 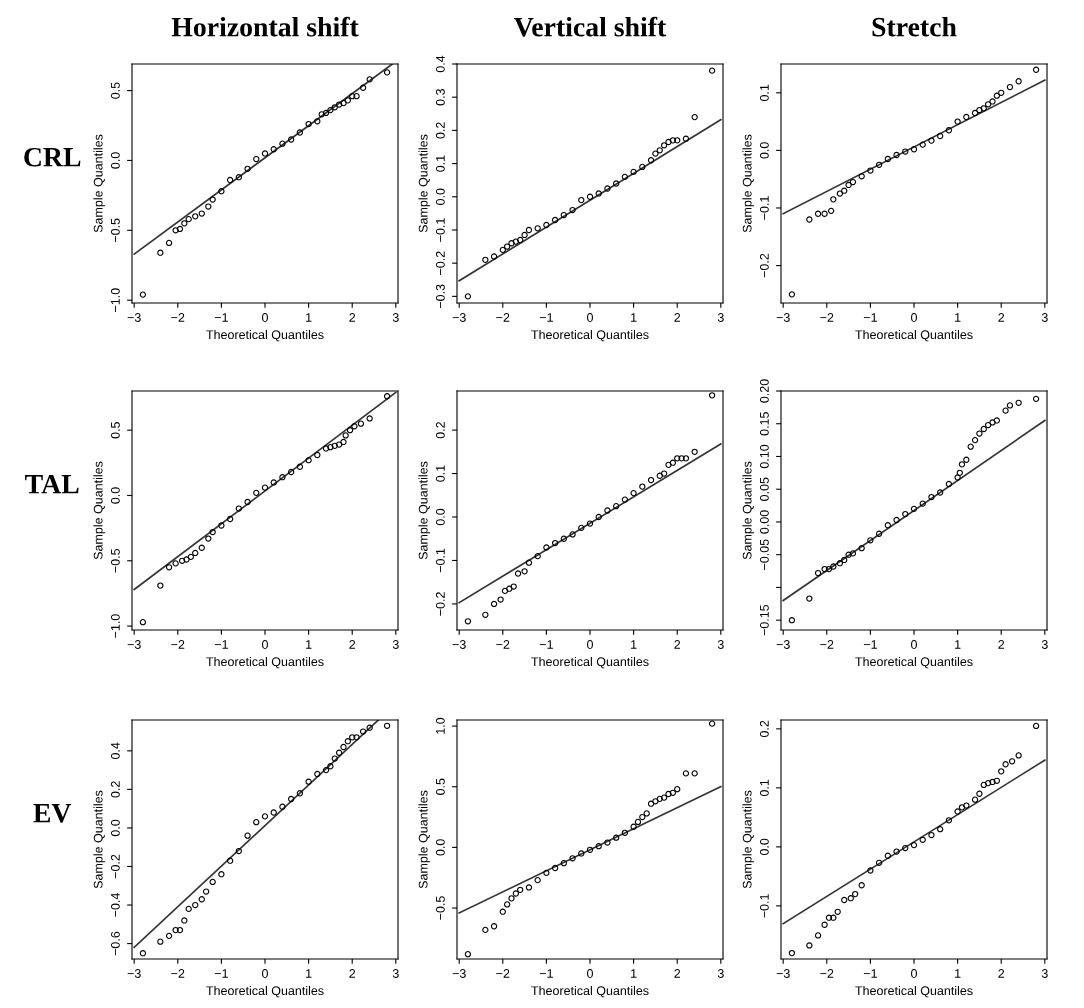 I want to click on y-tick-label: 0.10, so click(x=764, y=456).